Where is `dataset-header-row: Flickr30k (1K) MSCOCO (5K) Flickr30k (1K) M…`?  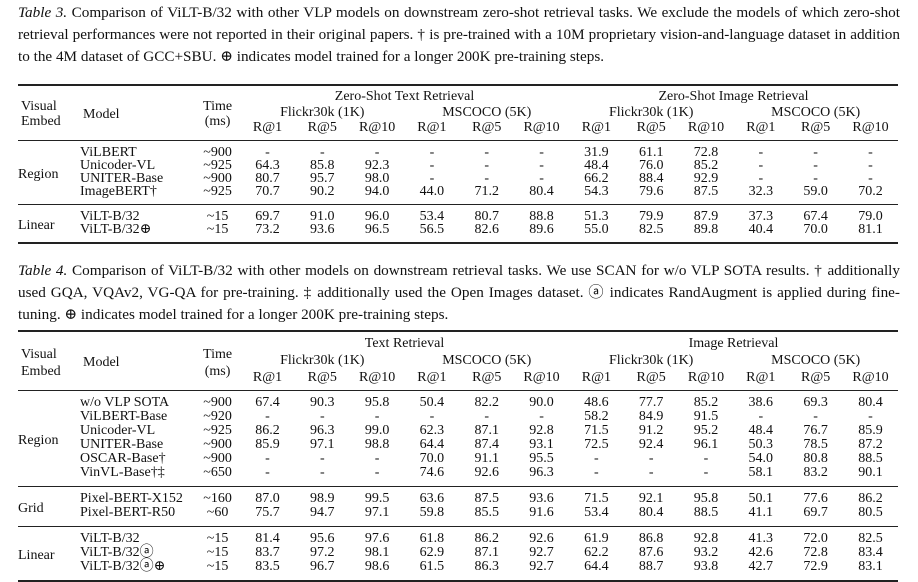
dataset-header-row: Flickr30k (1K) MSCOCO (5K) Flickr30k (1K) M… is located at coordinates (458, 113).